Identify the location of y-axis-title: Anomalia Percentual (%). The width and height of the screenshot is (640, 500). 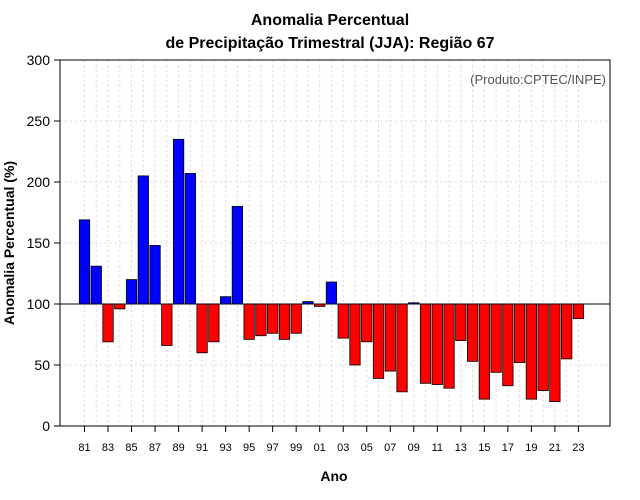
(9, 243).